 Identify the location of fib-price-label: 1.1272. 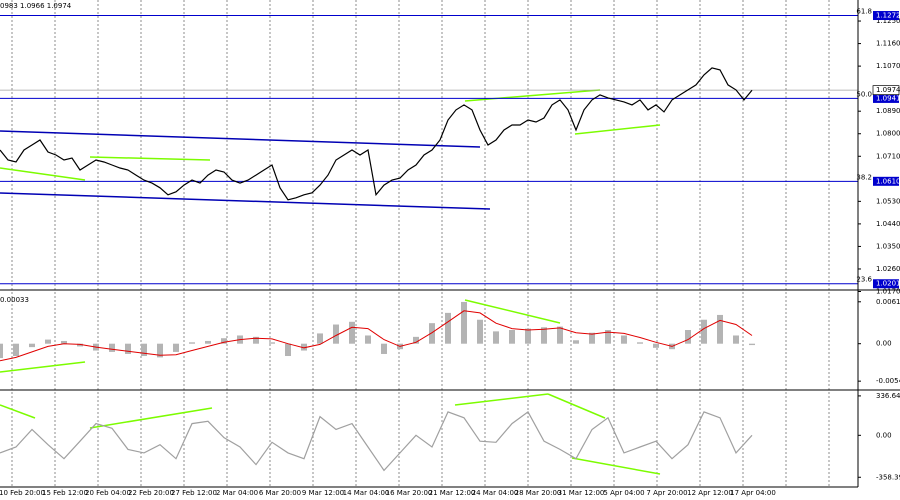
(888, 16).